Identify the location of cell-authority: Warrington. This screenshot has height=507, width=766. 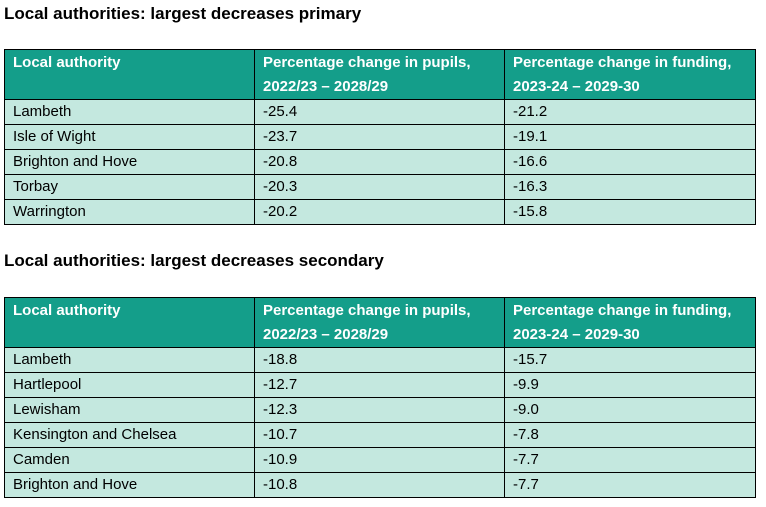
(129, 212).